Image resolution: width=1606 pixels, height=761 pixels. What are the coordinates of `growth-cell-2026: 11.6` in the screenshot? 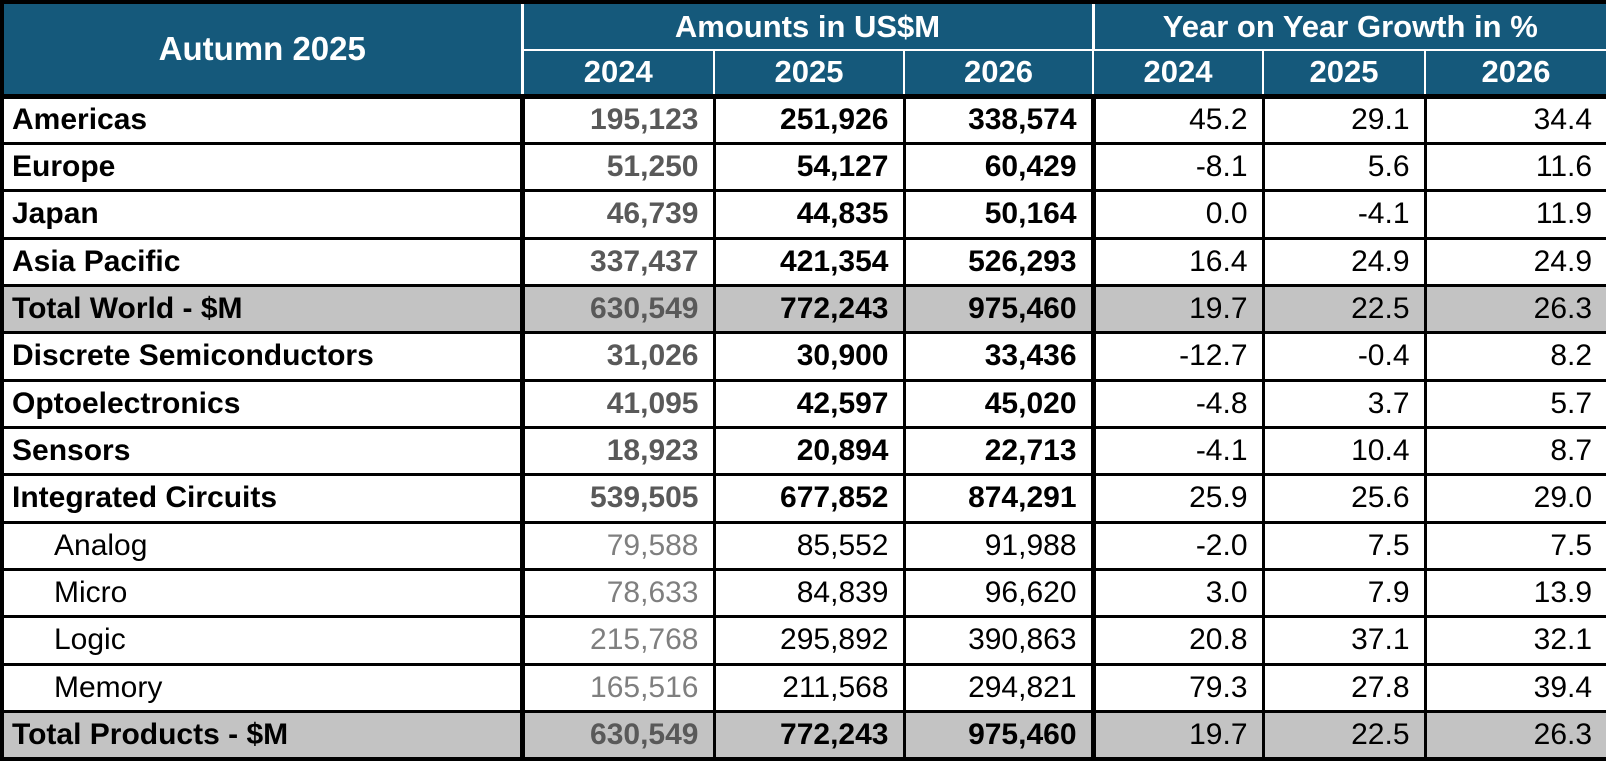 It's located at (1514, 167).